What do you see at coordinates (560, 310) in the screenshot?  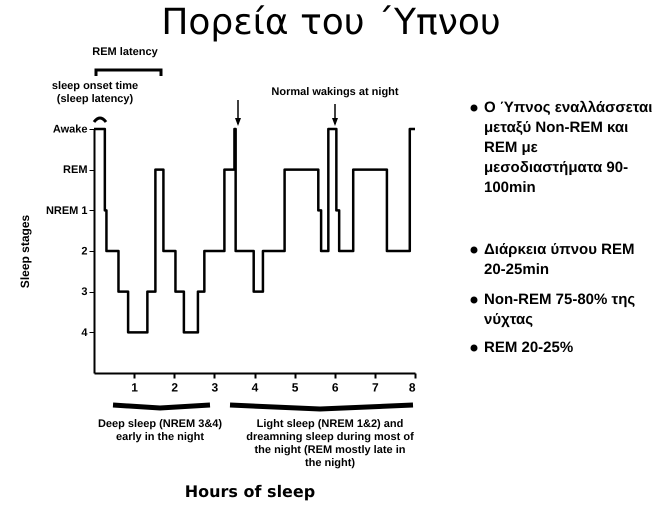 I see `text: Non-REM 75-80% της νύχτας` at bounding box center [560, 310].